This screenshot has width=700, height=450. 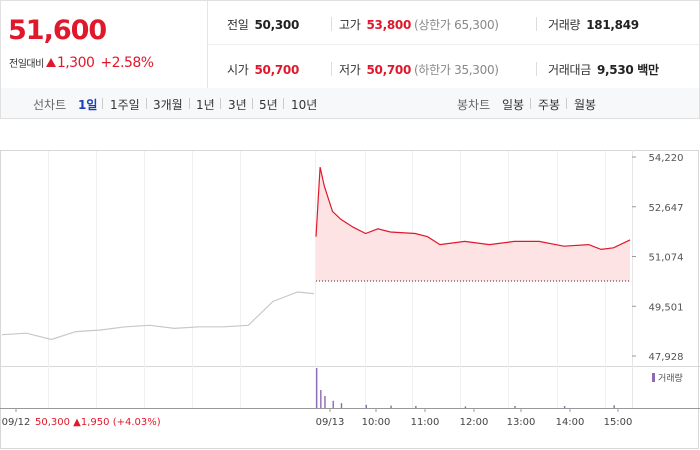 I want to click on volume-legend-swatch, so click(x=653, y=377).